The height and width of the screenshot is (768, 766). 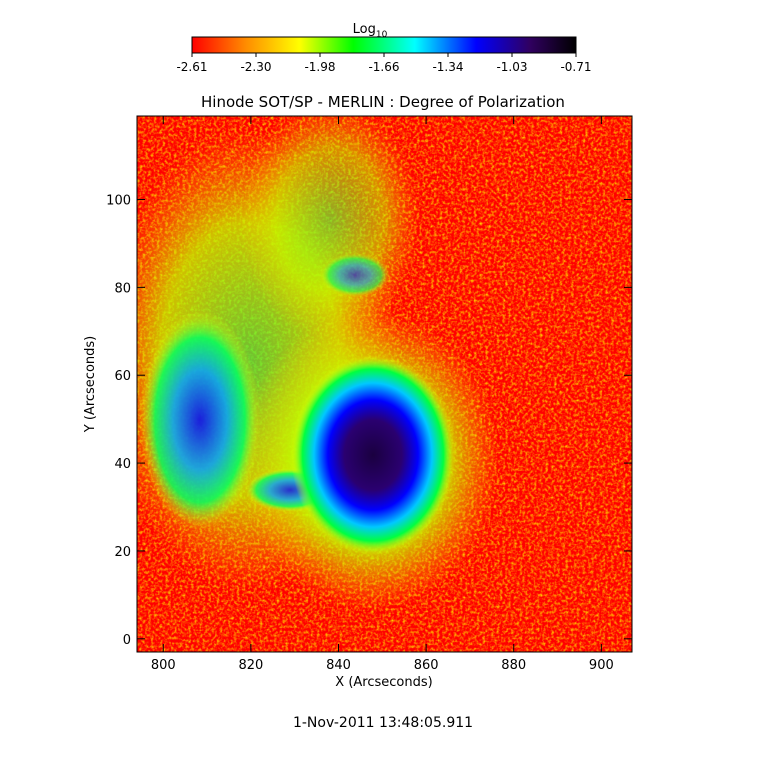 I want to click on sunspot, so click(x=373, y=455).